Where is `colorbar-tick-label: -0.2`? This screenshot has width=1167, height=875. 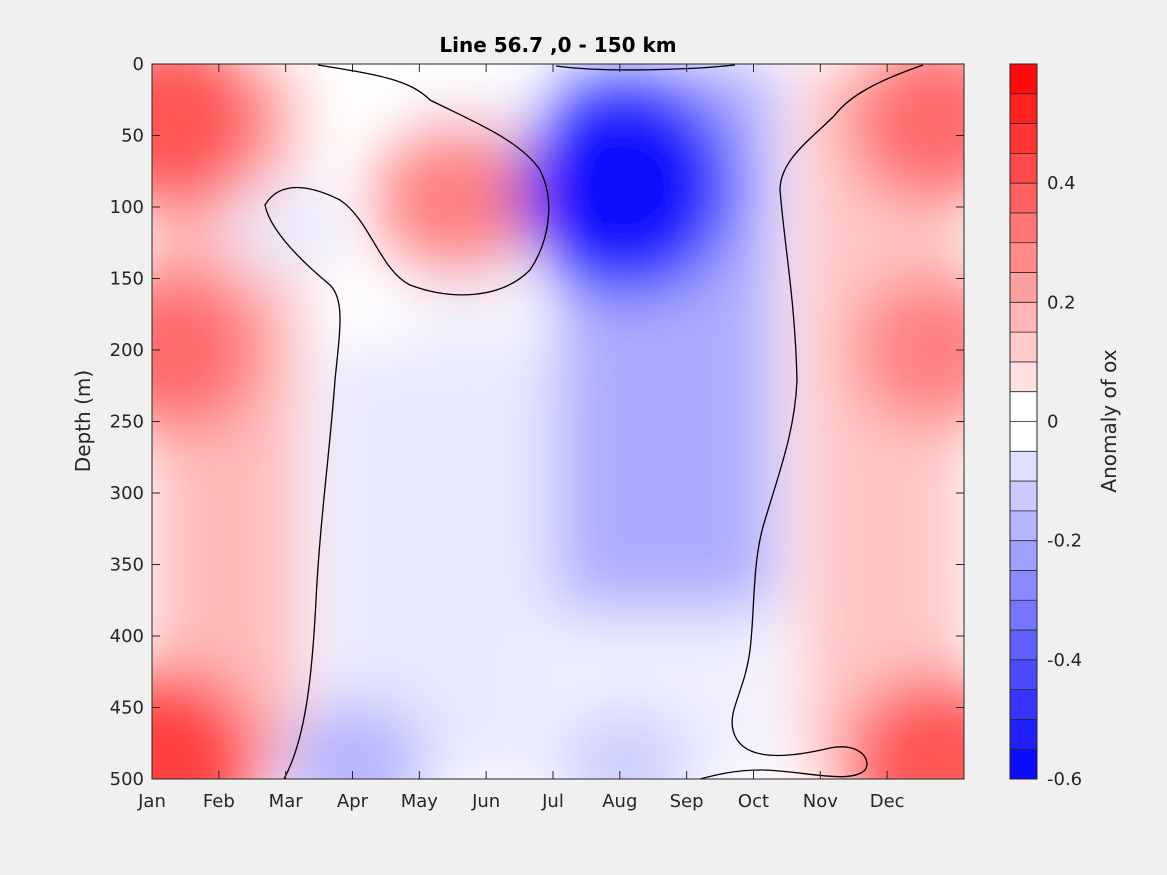 colorbar-tick-label: -0.2 is located at coordinates (1064, 541).